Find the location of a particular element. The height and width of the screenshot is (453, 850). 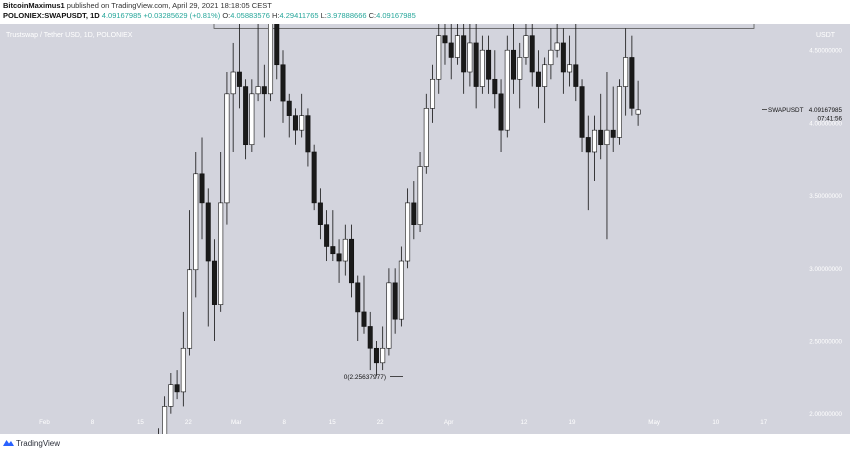

author-name: BitcoinMaximus1 is located at coordinates (34, 5).